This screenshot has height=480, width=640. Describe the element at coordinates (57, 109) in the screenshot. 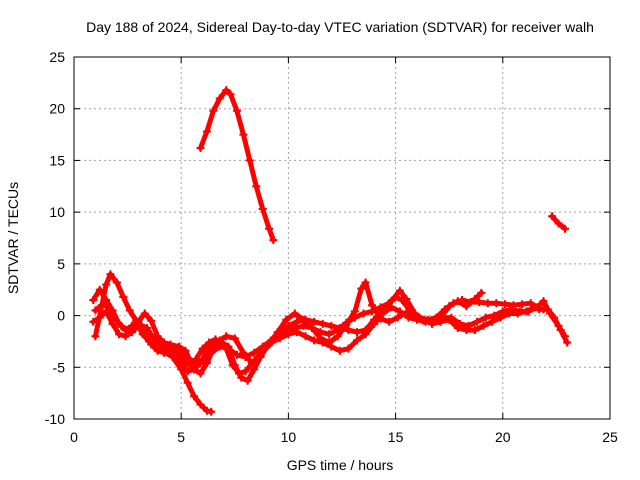

I see `y-tick-label: 20` at that location.